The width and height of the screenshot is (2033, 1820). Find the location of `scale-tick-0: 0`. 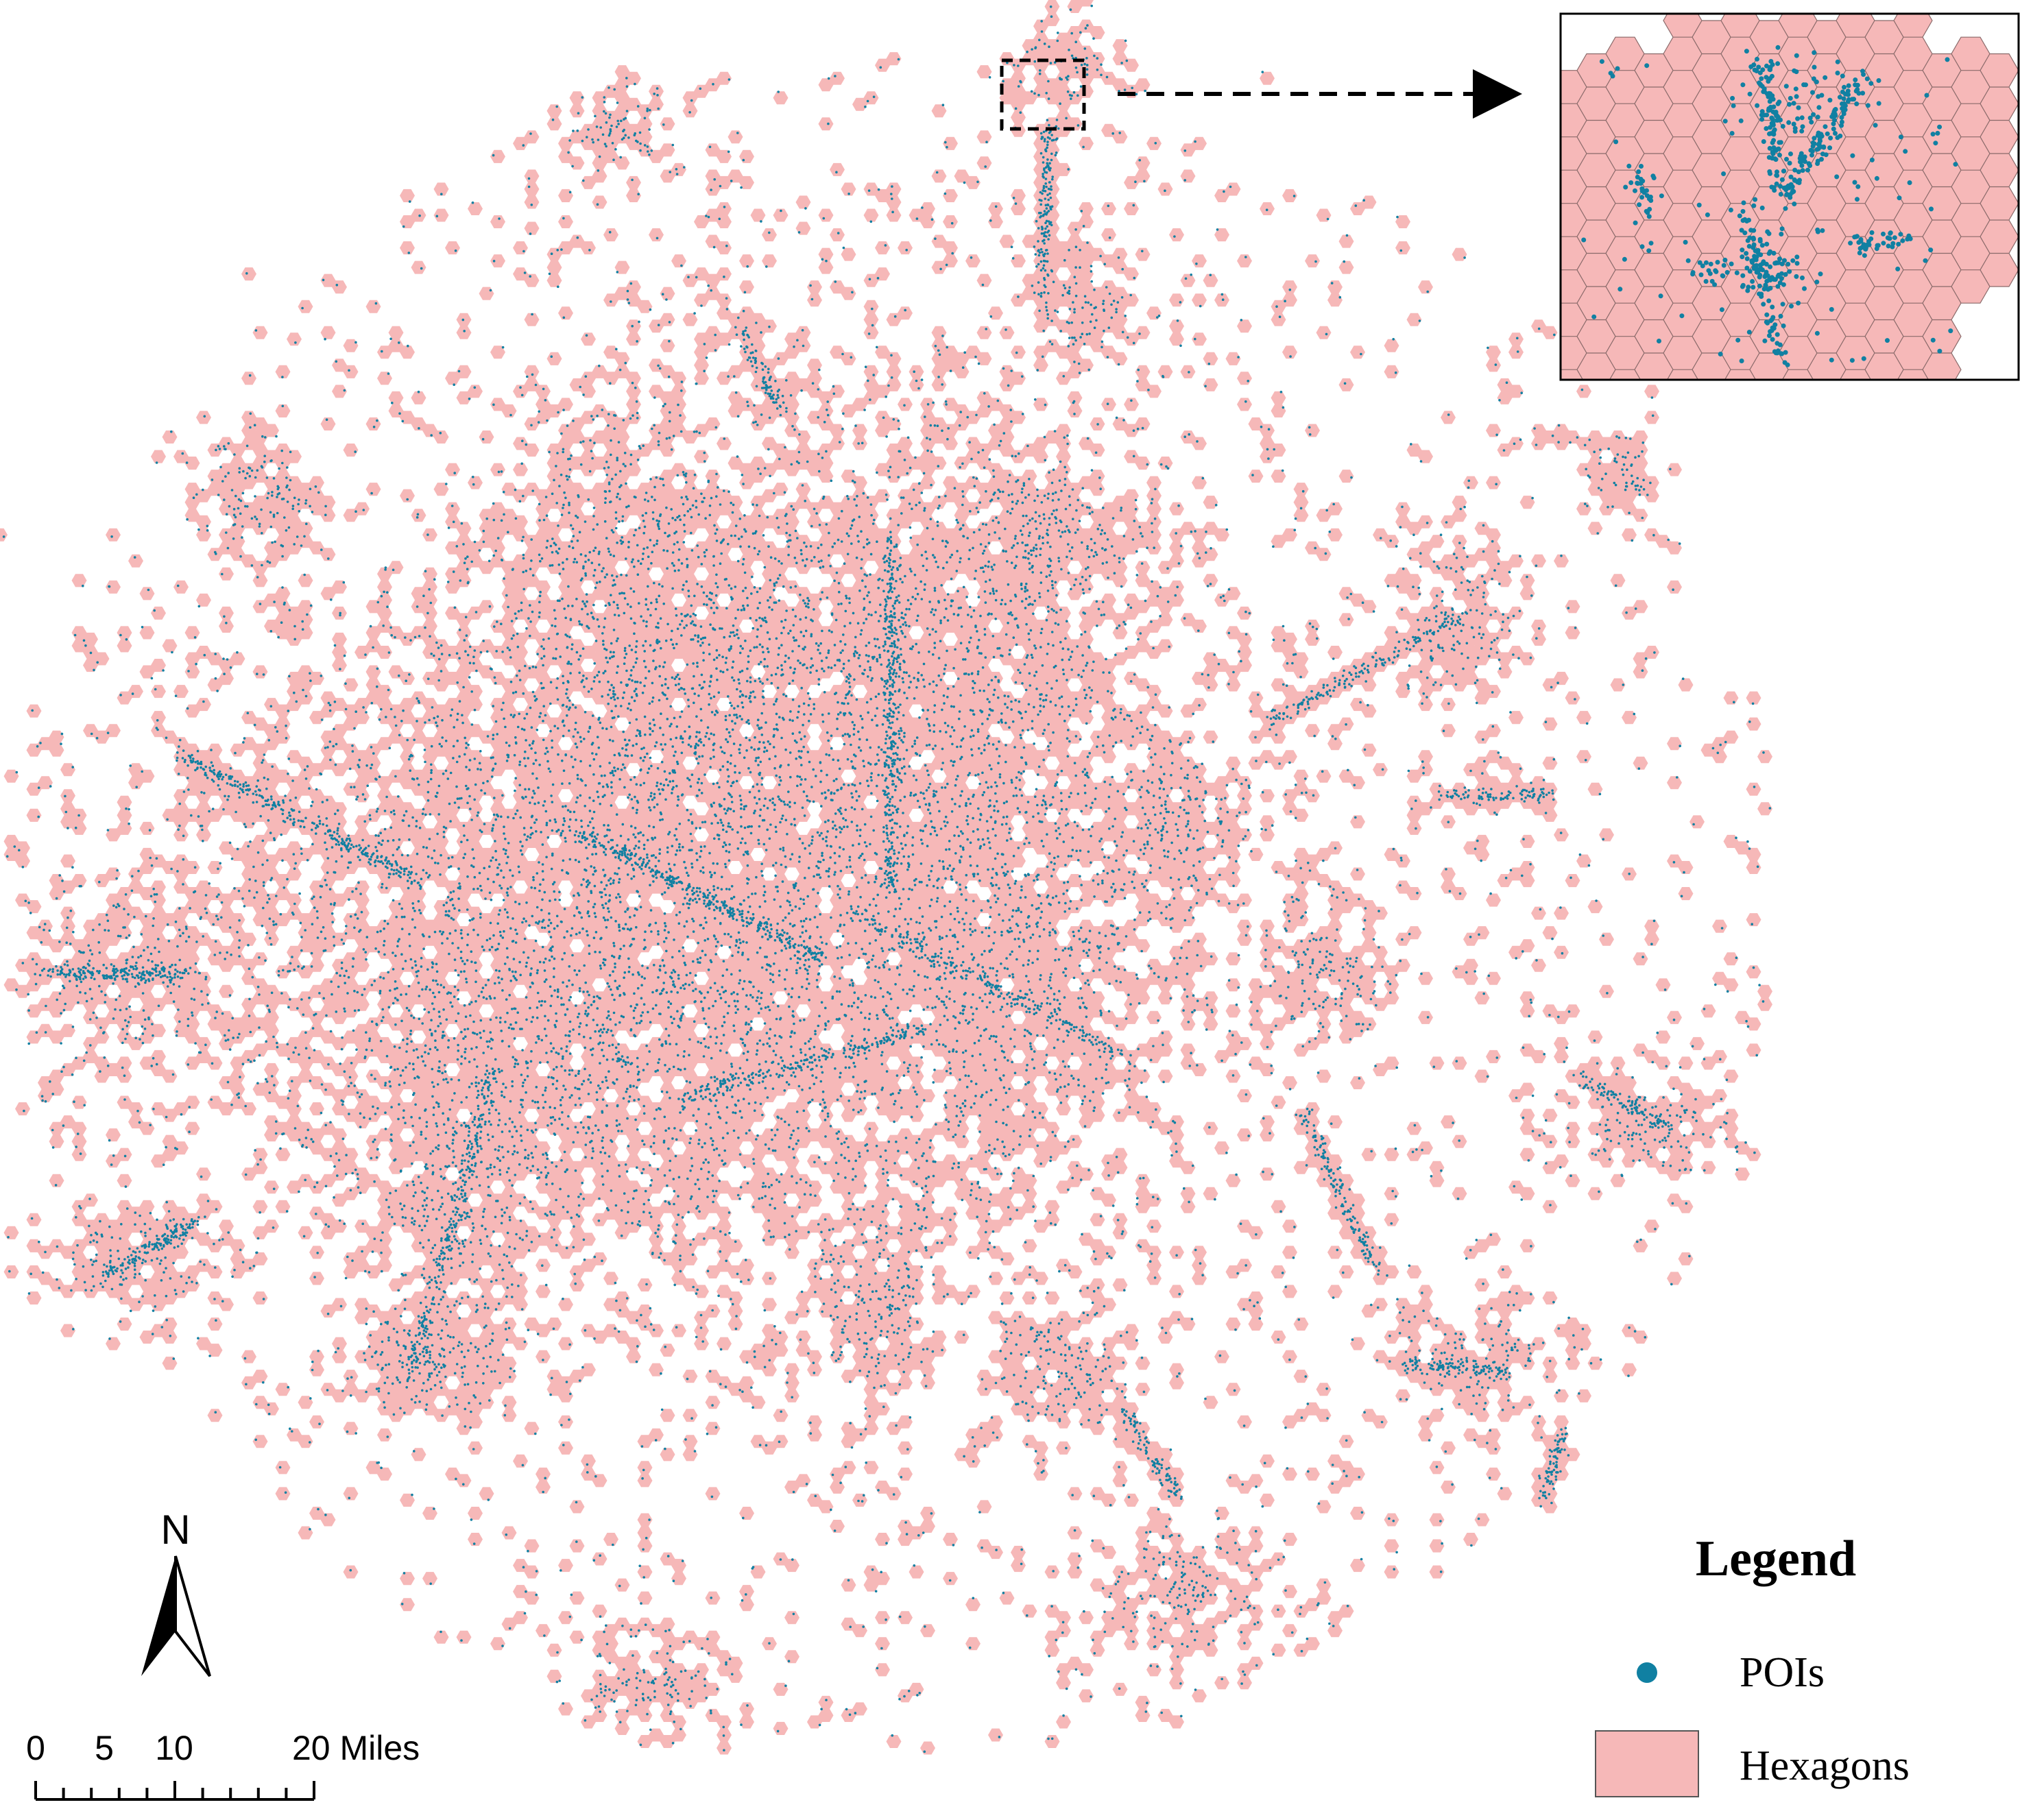

scale-tick-0: 0 is located at coordinates (35, 1748).